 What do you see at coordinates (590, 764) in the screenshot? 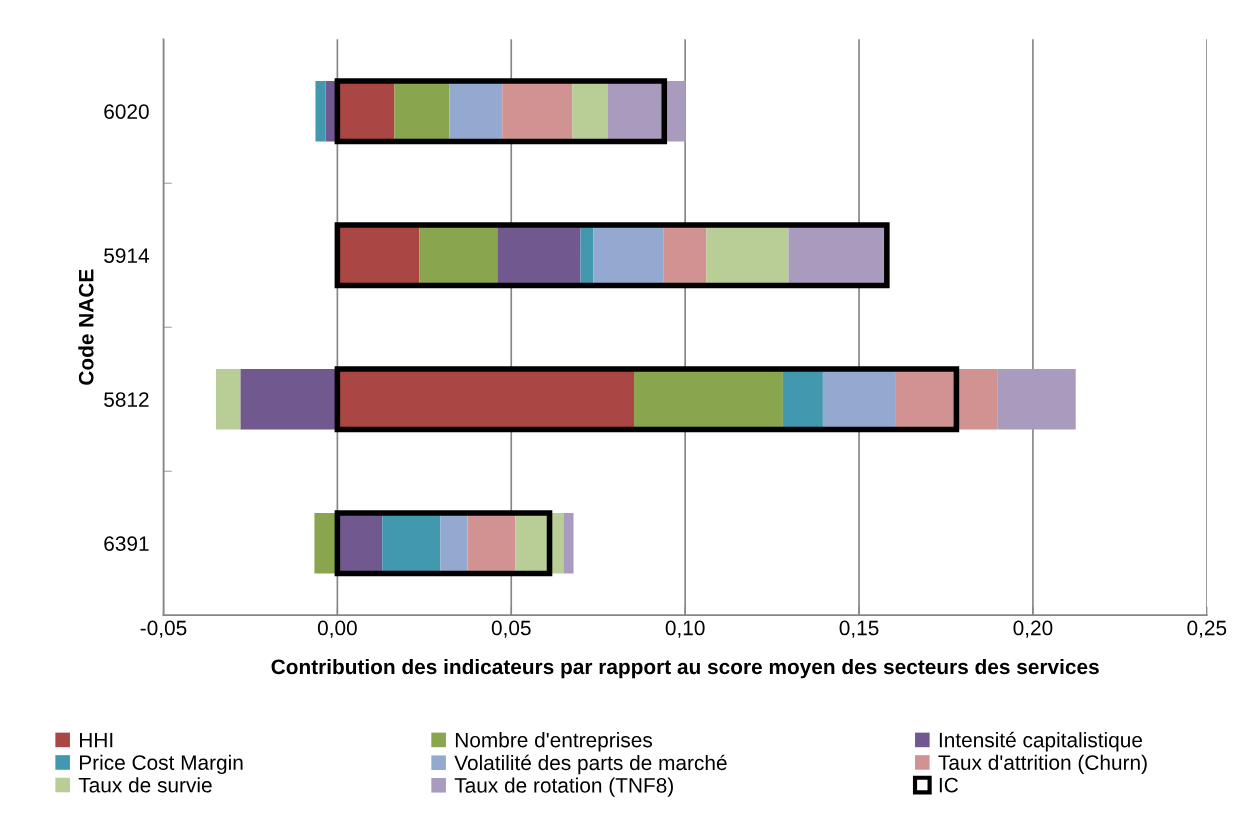
I see `legend-label: Volatilité des parts de marché` at bounding box center [590, 764].